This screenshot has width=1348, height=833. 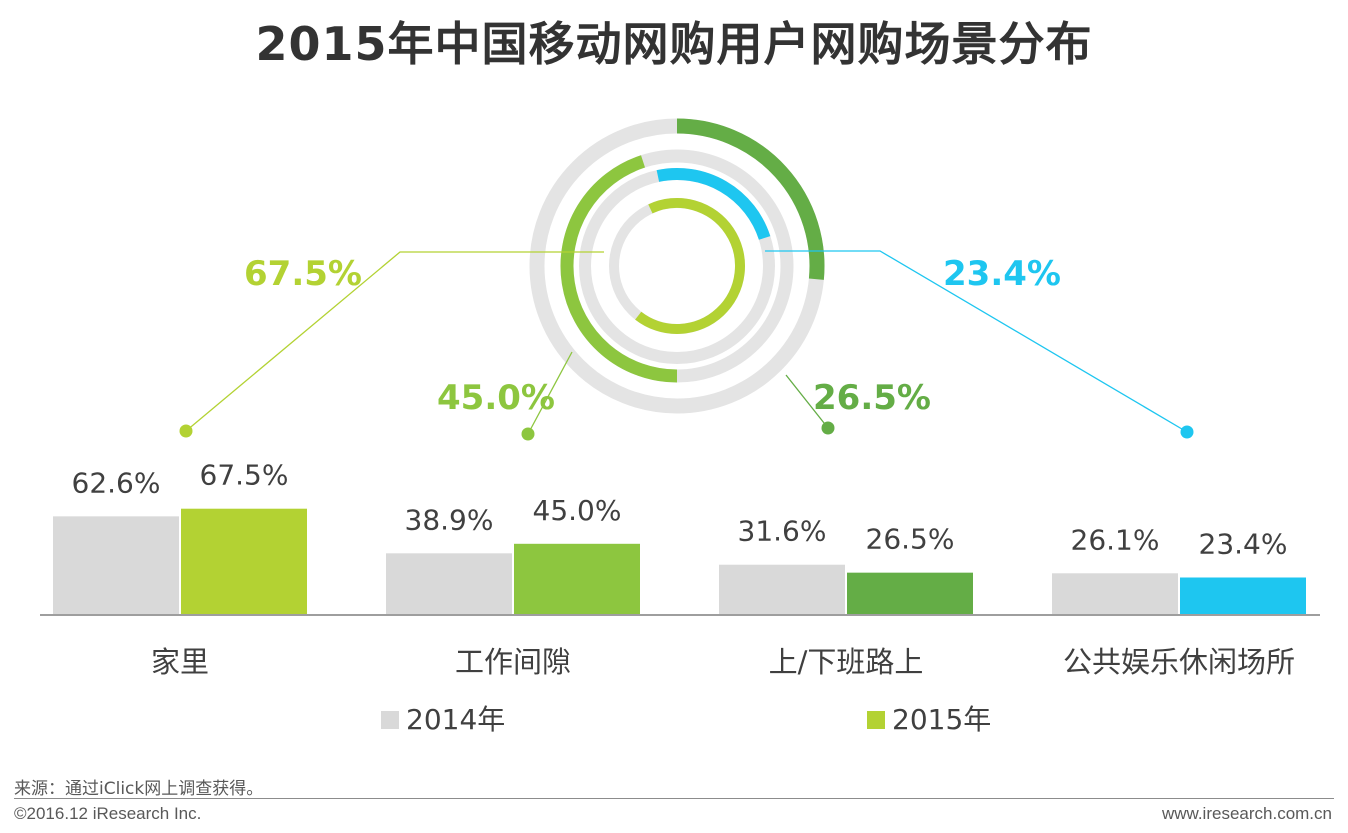 I want to click on legend-label-2014: 2014年, so click(x=455, y=719).